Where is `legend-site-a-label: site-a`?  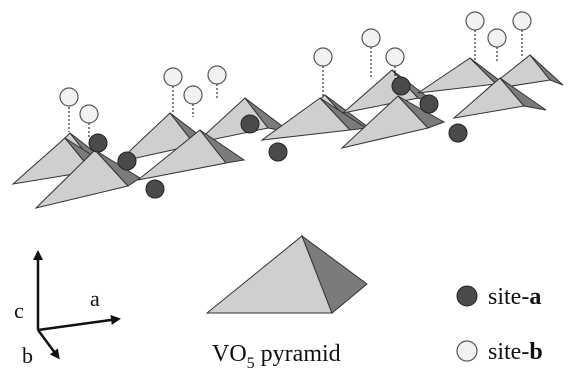
legend-site-a-label: site-a is located at coordinates (514, 297).